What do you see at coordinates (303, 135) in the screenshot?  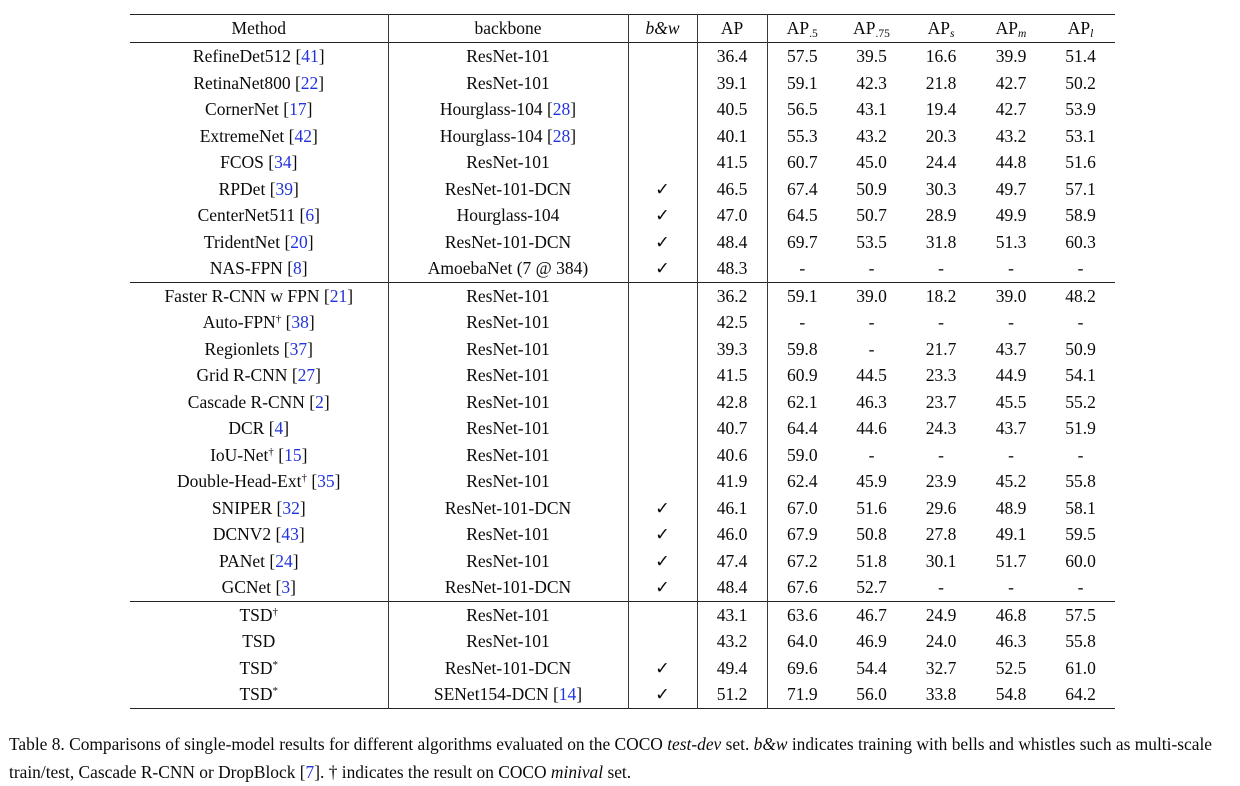 I see `citation-link: 42` at bounding box center [303, 135].